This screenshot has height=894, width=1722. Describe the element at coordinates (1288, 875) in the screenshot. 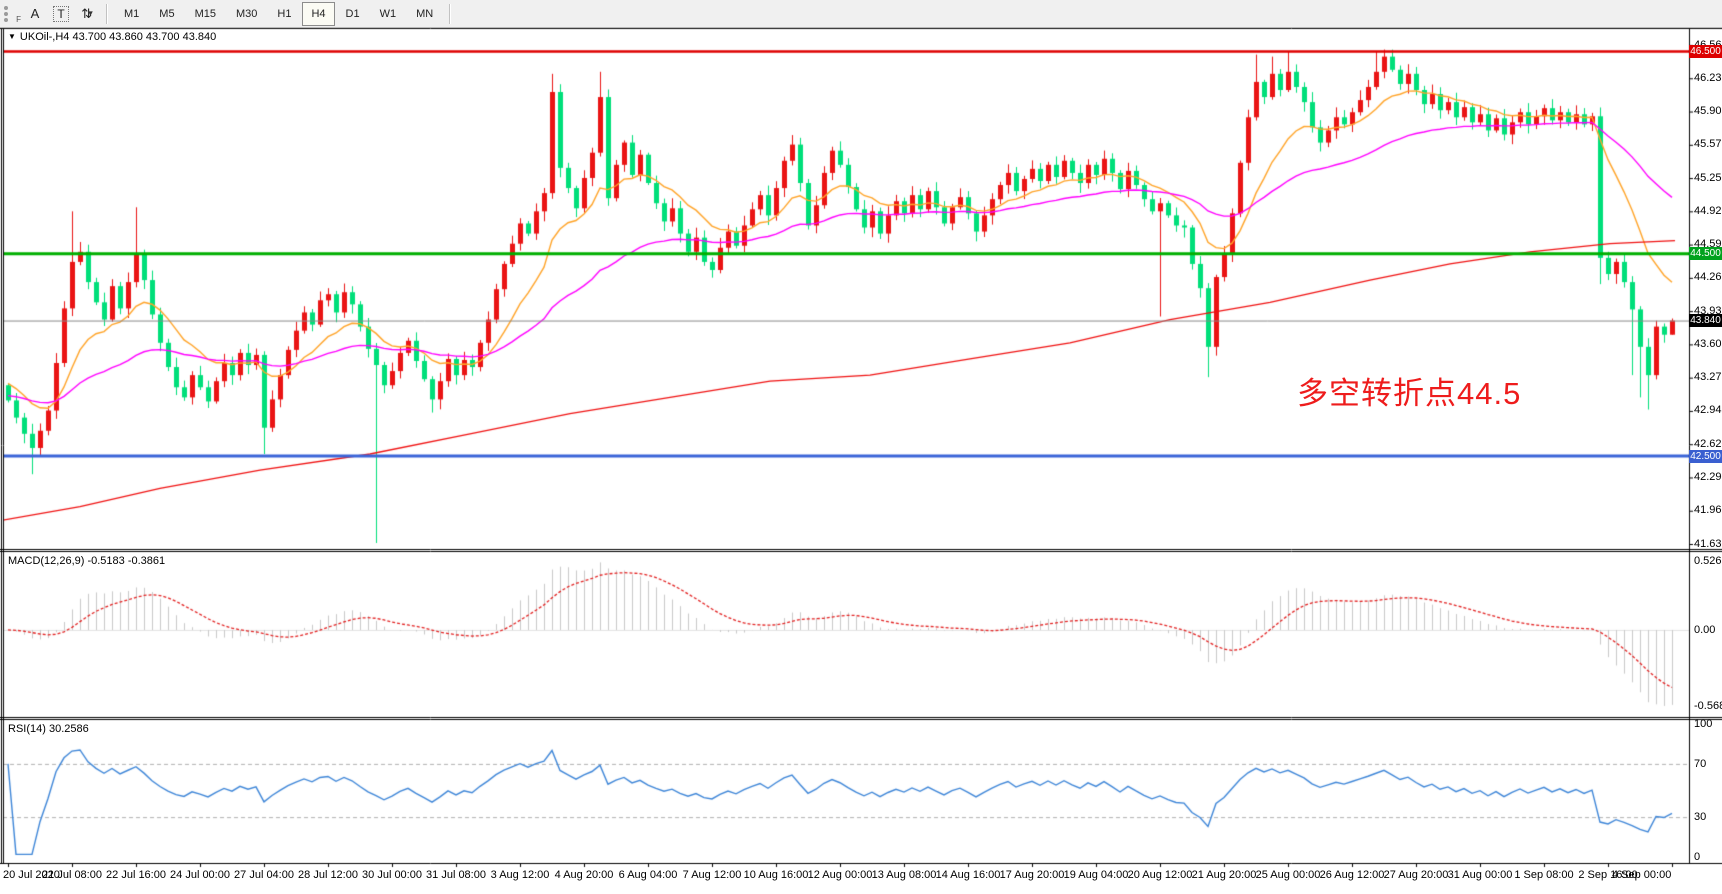

I see `time-axis-label: 25 Aug 00:00` at that location.